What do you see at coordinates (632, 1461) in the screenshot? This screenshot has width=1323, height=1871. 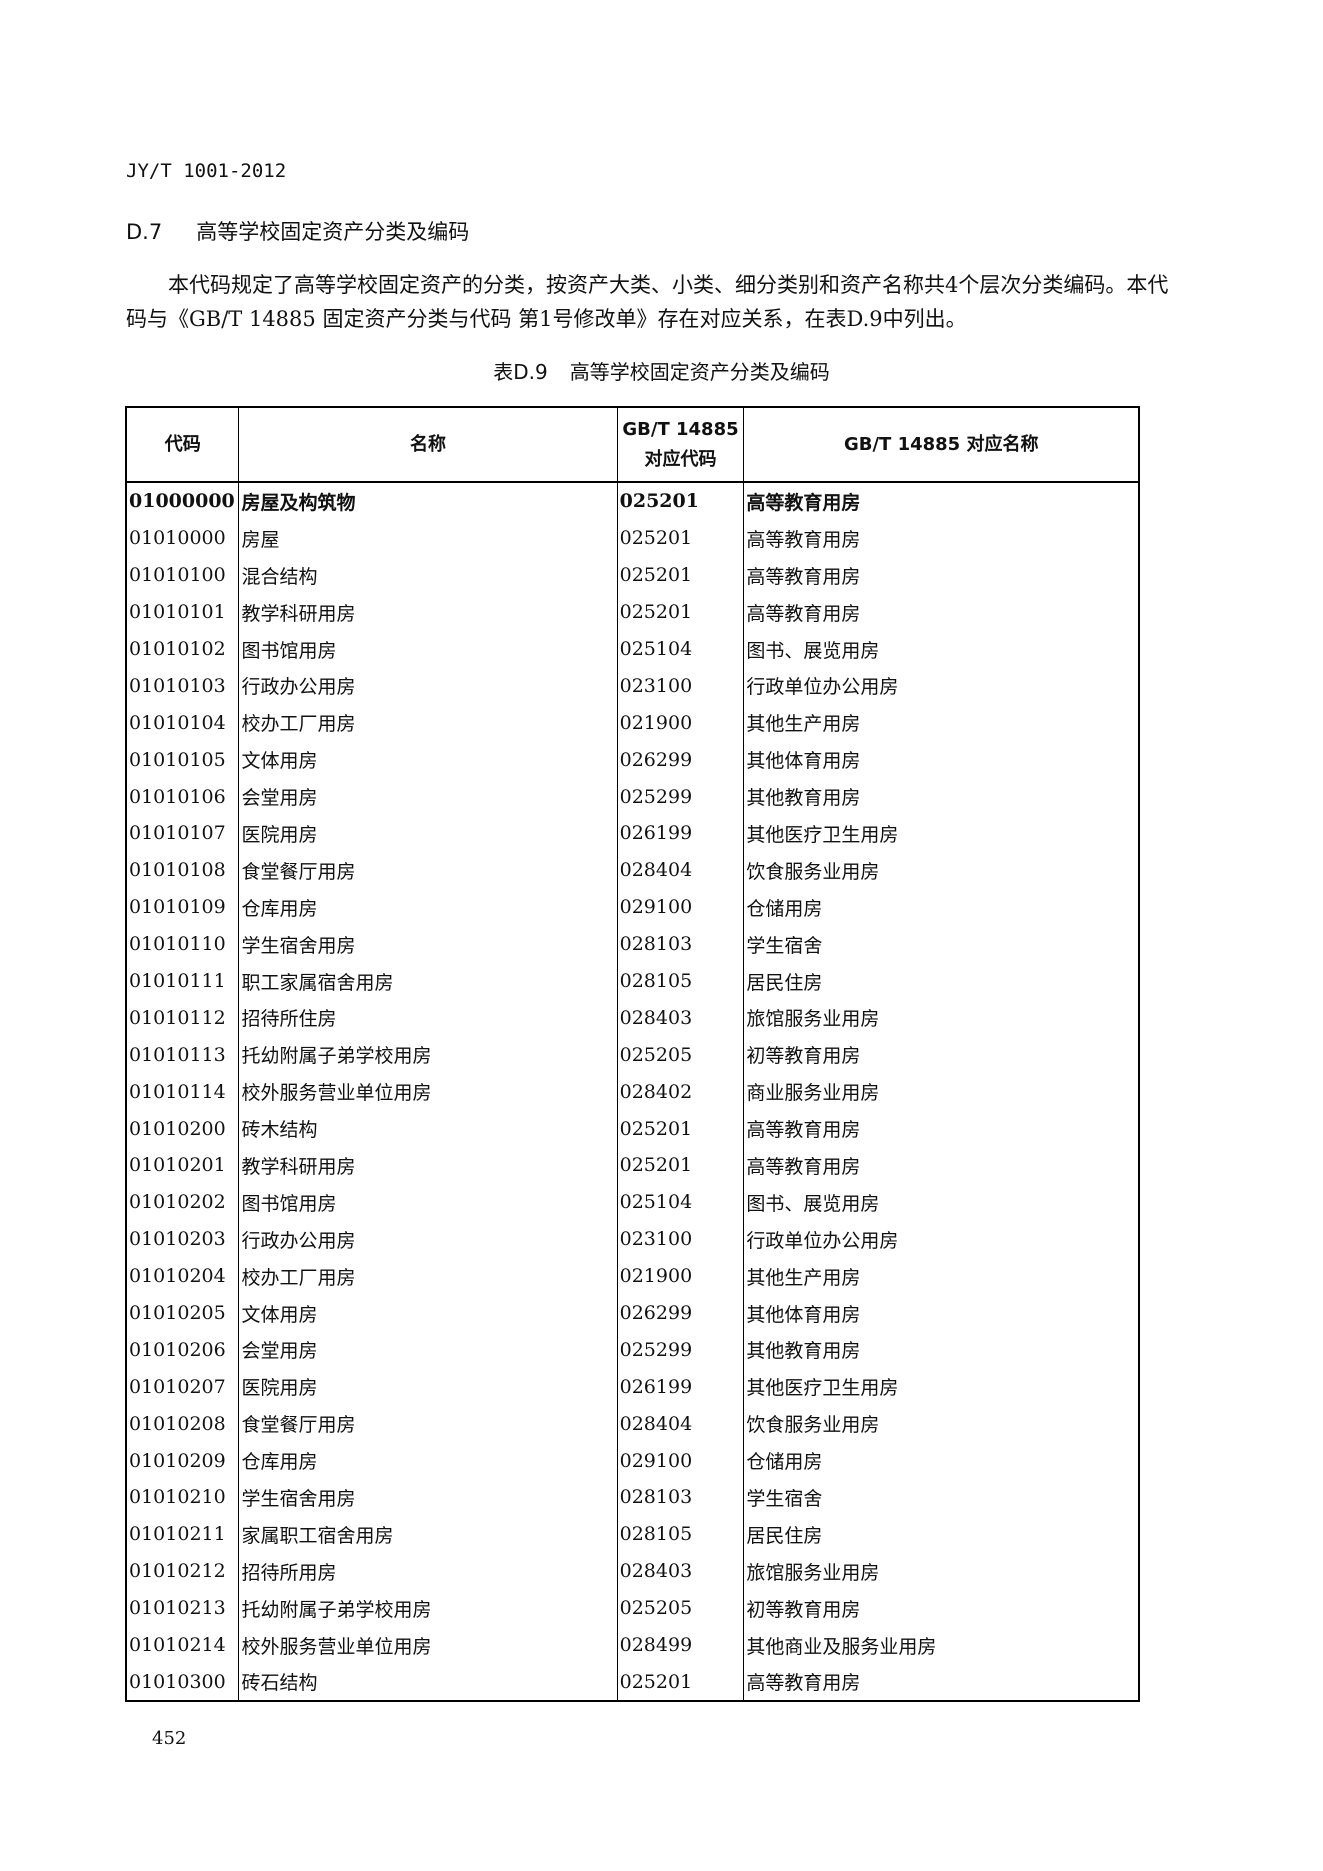 I see `table-row: 01010209 仓库用房 029100 仓储用房` at bounding box center [632, 1461].